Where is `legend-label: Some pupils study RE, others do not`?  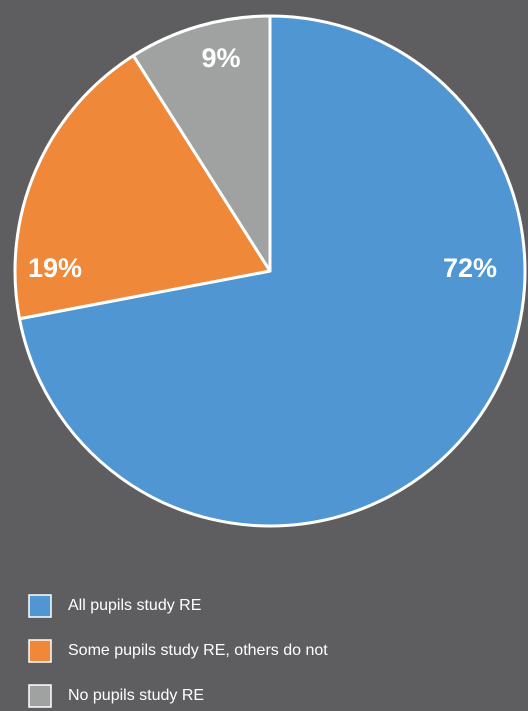
legend-label: Some pupils study RE, others do not is located at coordinates (198, 650).